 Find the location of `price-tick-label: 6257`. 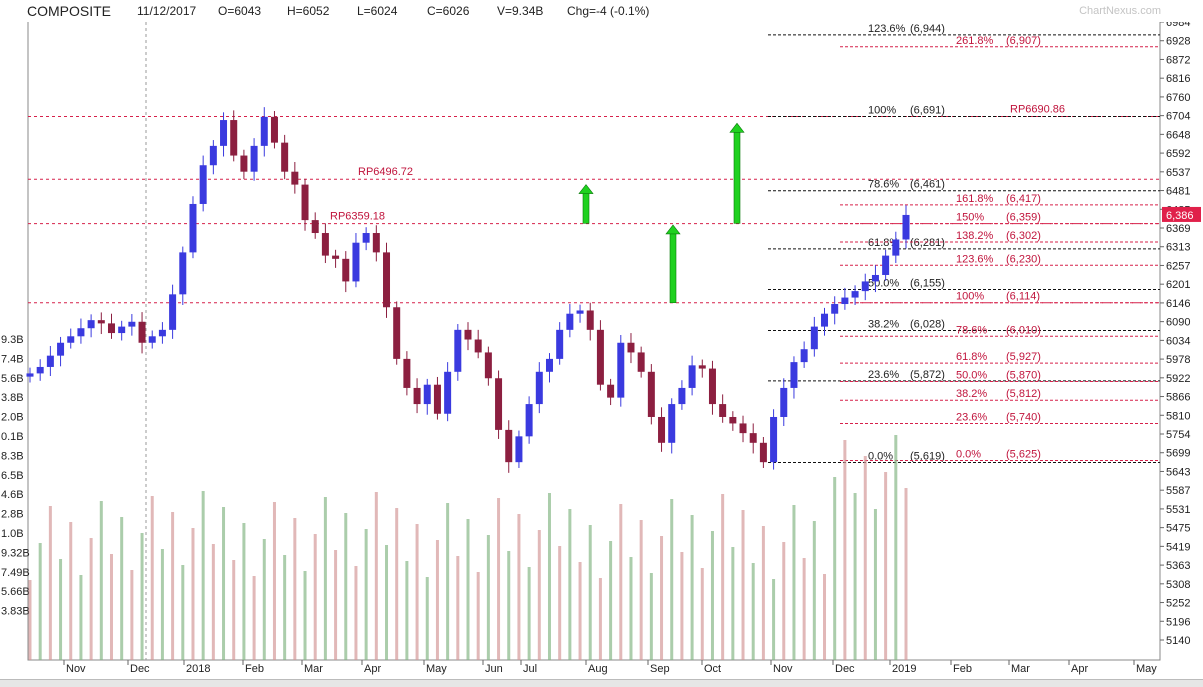

price-tick-label: 6257 is located at coordinates (1178, 266).